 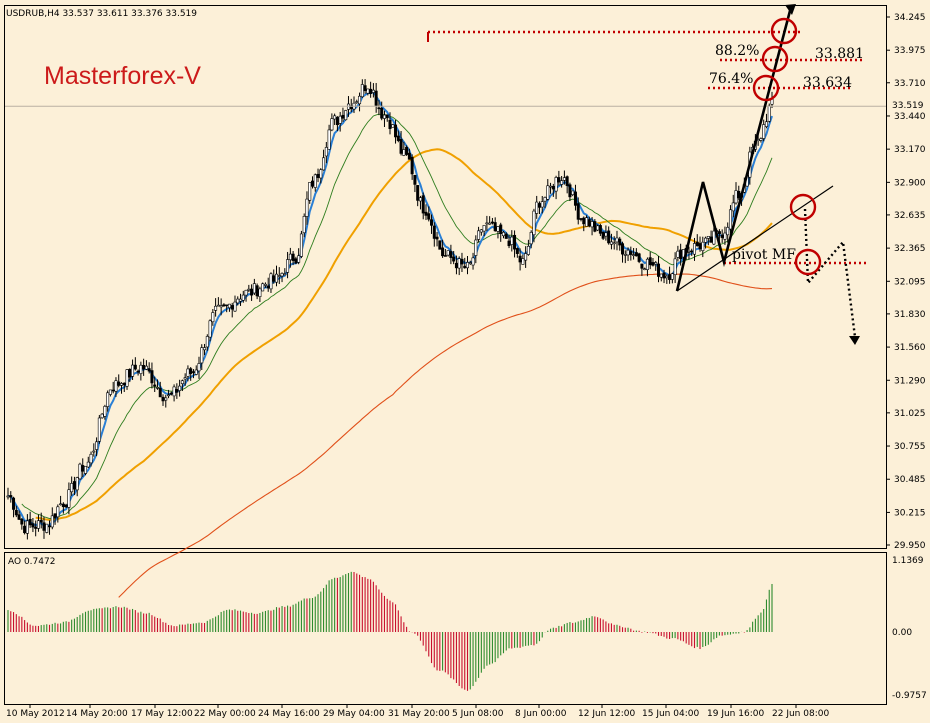 I want to click on time-tick-label: 12 Jun 12:00, so click(x=606, y=714).